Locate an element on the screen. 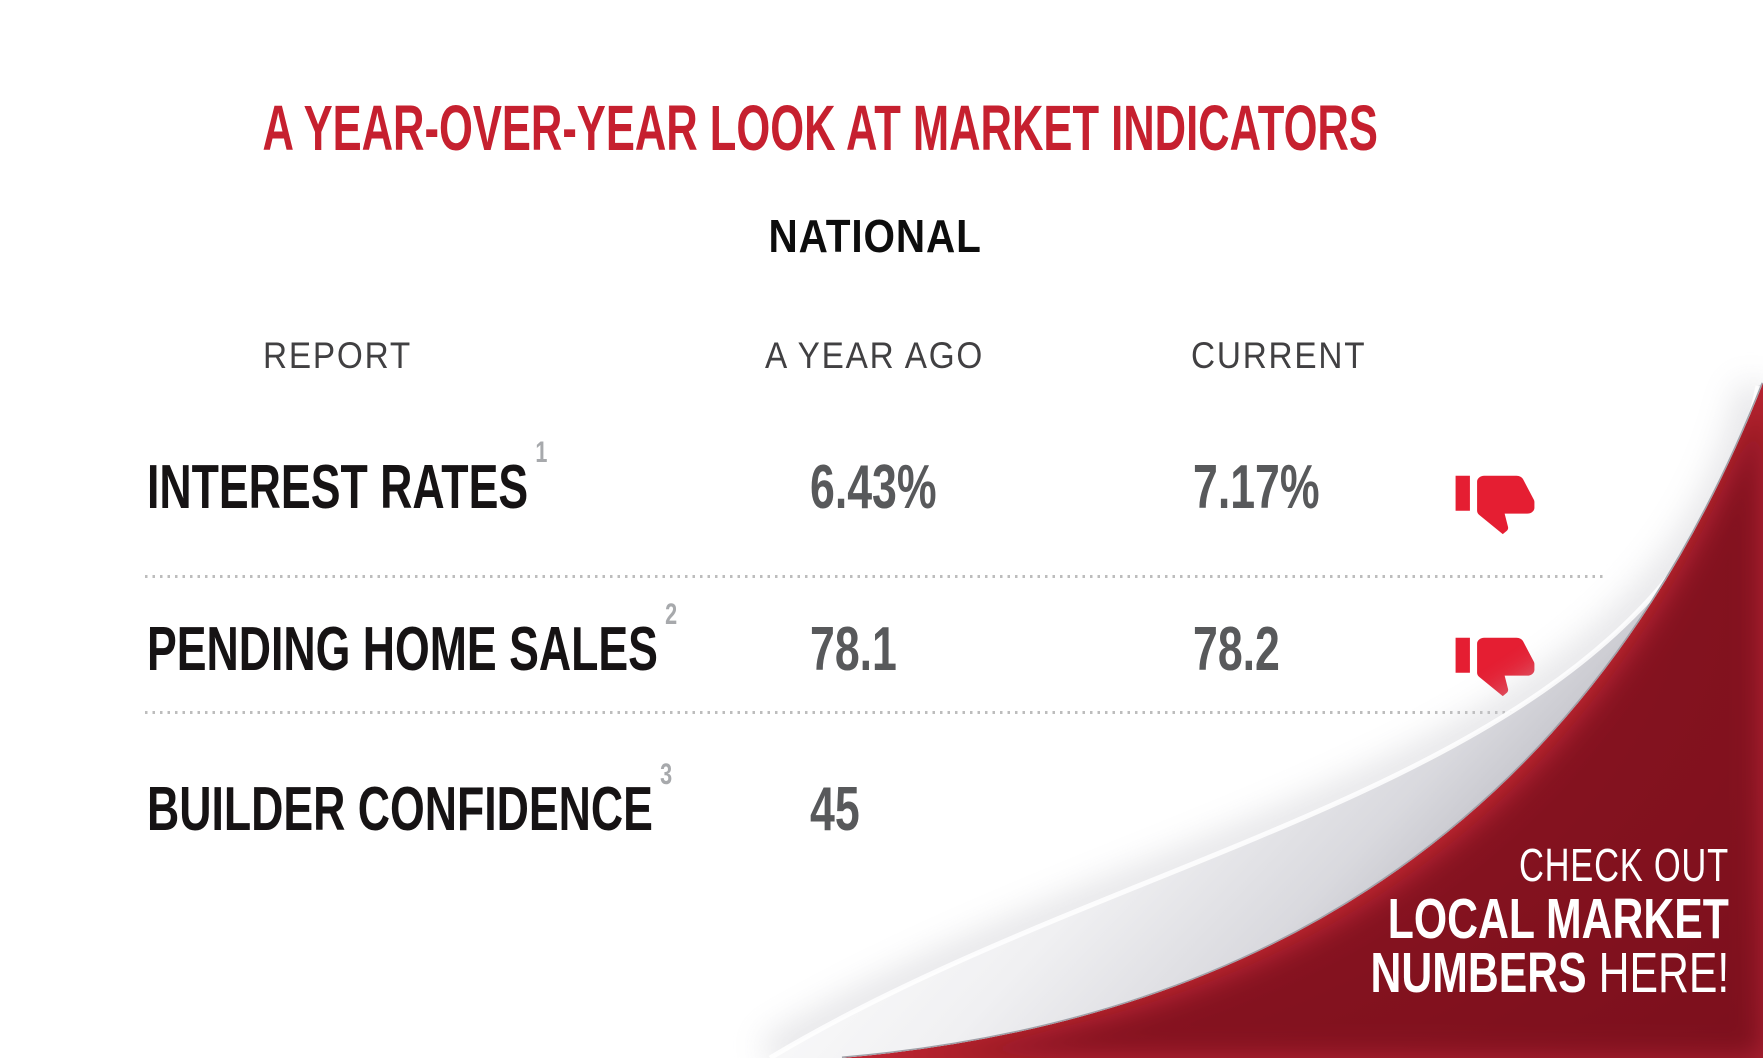 This screenshot has width=1763, height=1058. value-current: 7.17% is located at coordinates (1256, 487).